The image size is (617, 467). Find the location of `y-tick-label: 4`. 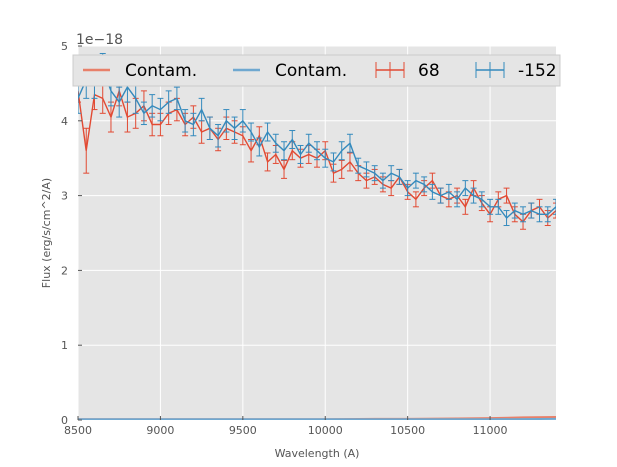

y-tick-label: 4 is located at coordinates (64, 121).